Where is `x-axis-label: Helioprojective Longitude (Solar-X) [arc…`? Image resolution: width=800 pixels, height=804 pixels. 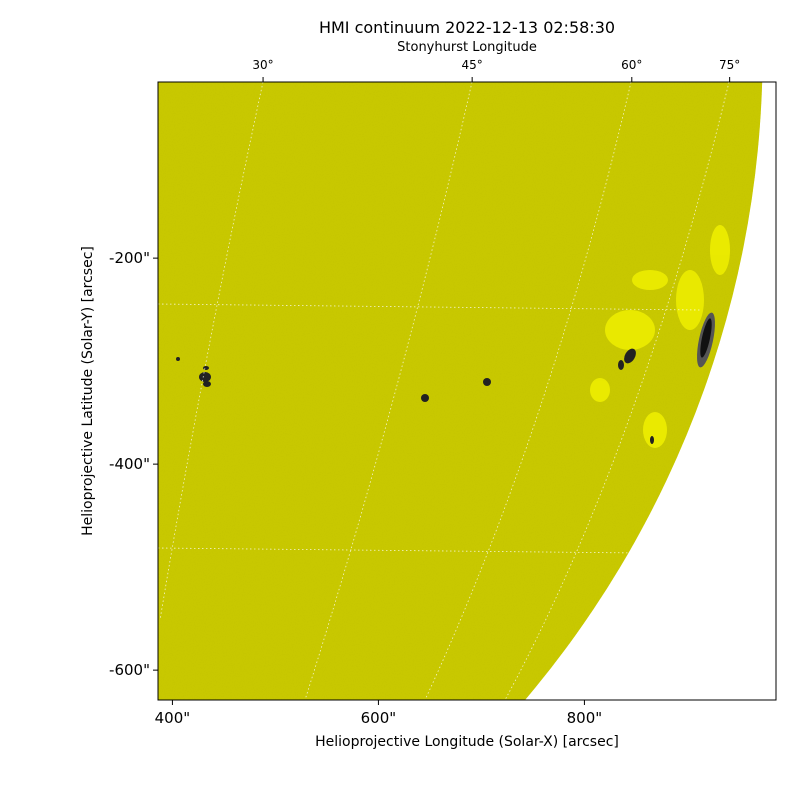
x-axis-label: Helioprojective Longitude (Solar-X) [arc… is located at coordinates (467, 742).